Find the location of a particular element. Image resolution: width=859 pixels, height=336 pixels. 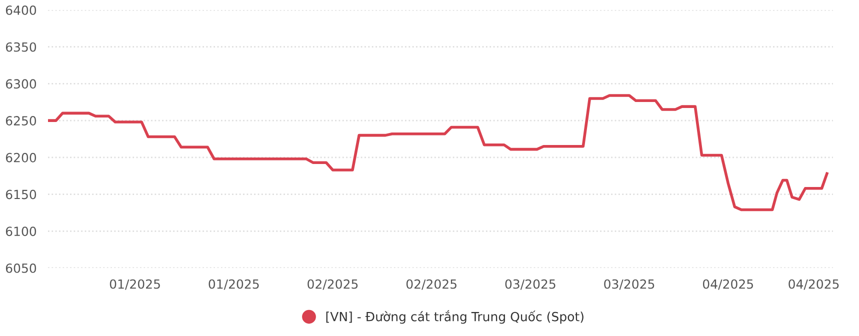

y-tick-label: 6150 is located at coordinates (21, 195).